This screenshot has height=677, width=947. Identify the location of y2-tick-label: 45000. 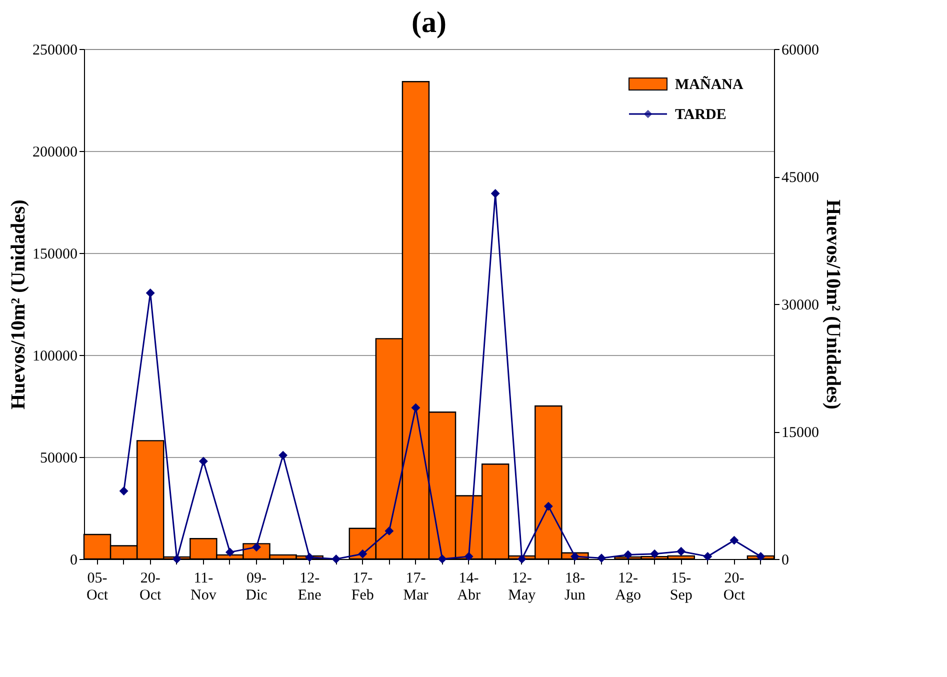
(800, 178).